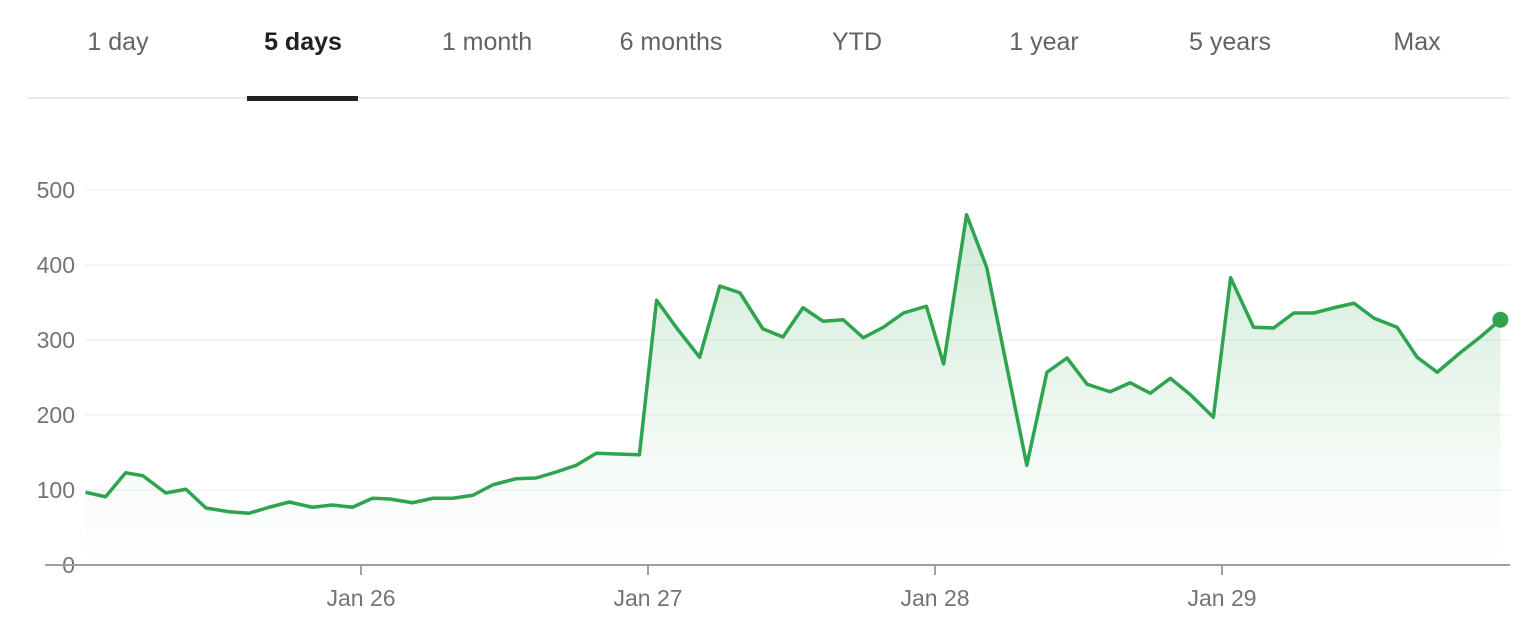  I want to click on y-tick-label: 300, so click(56, 340).